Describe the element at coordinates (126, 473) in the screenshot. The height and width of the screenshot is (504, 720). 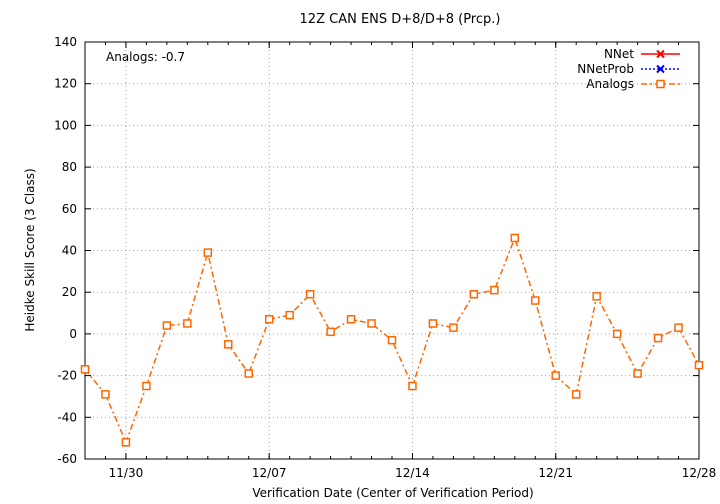
I see `x-tick-label: 11/30` at that location.